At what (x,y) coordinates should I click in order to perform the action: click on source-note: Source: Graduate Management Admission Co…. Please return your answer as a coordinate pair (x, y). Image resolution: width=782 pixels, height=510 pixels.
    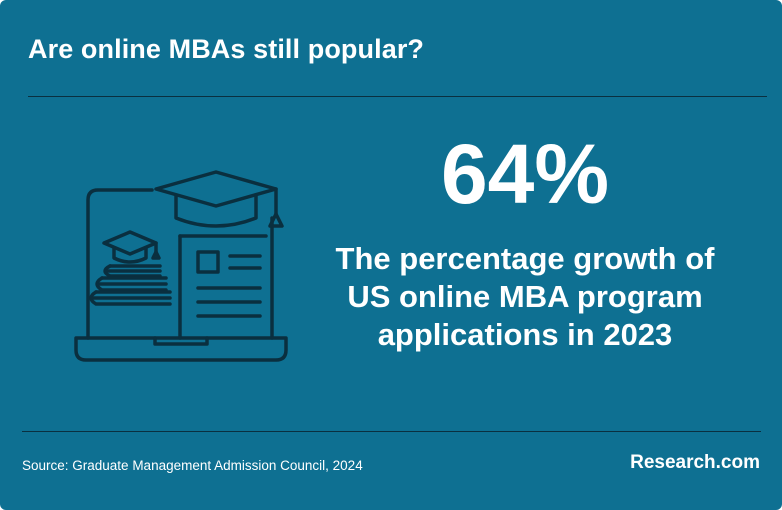
    Looking at the image, I should click on (192, 465).